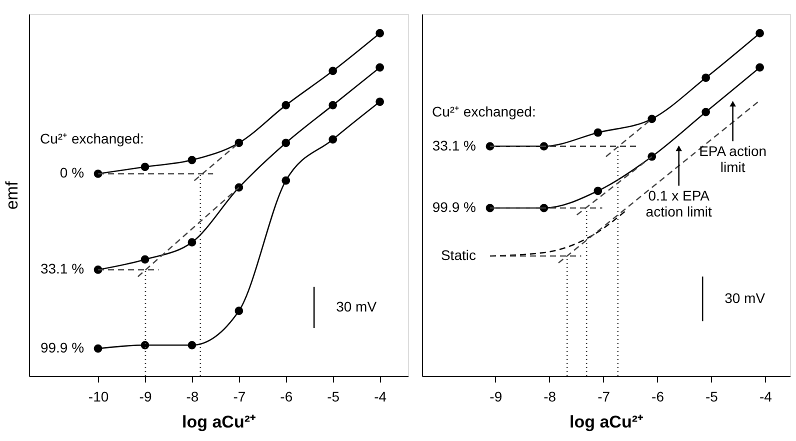 The image size is (796, 441). I want to click on y-axis-title: emf, so click(12, 195).